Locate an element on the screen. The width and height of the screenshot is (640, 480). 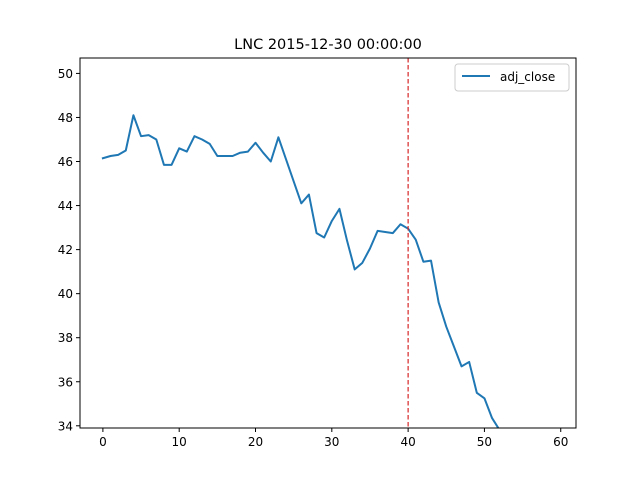
y-tick-label: 48 is located at coordinates (65, 118).